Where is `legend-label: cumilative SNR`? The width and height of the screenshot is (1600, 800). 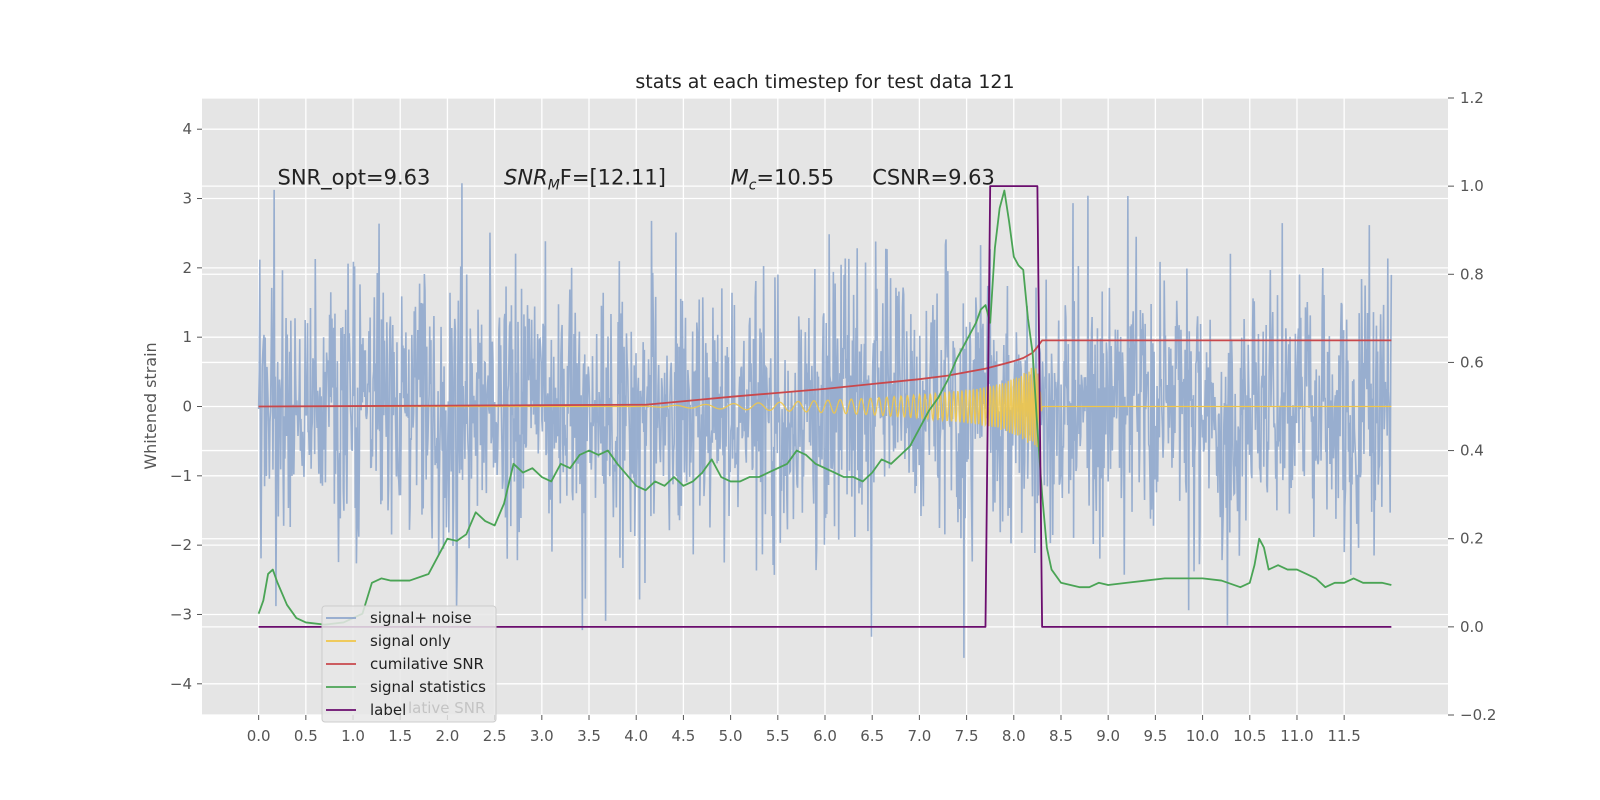
legend-label: cumilative SNR is located at coordinates (427, 664).